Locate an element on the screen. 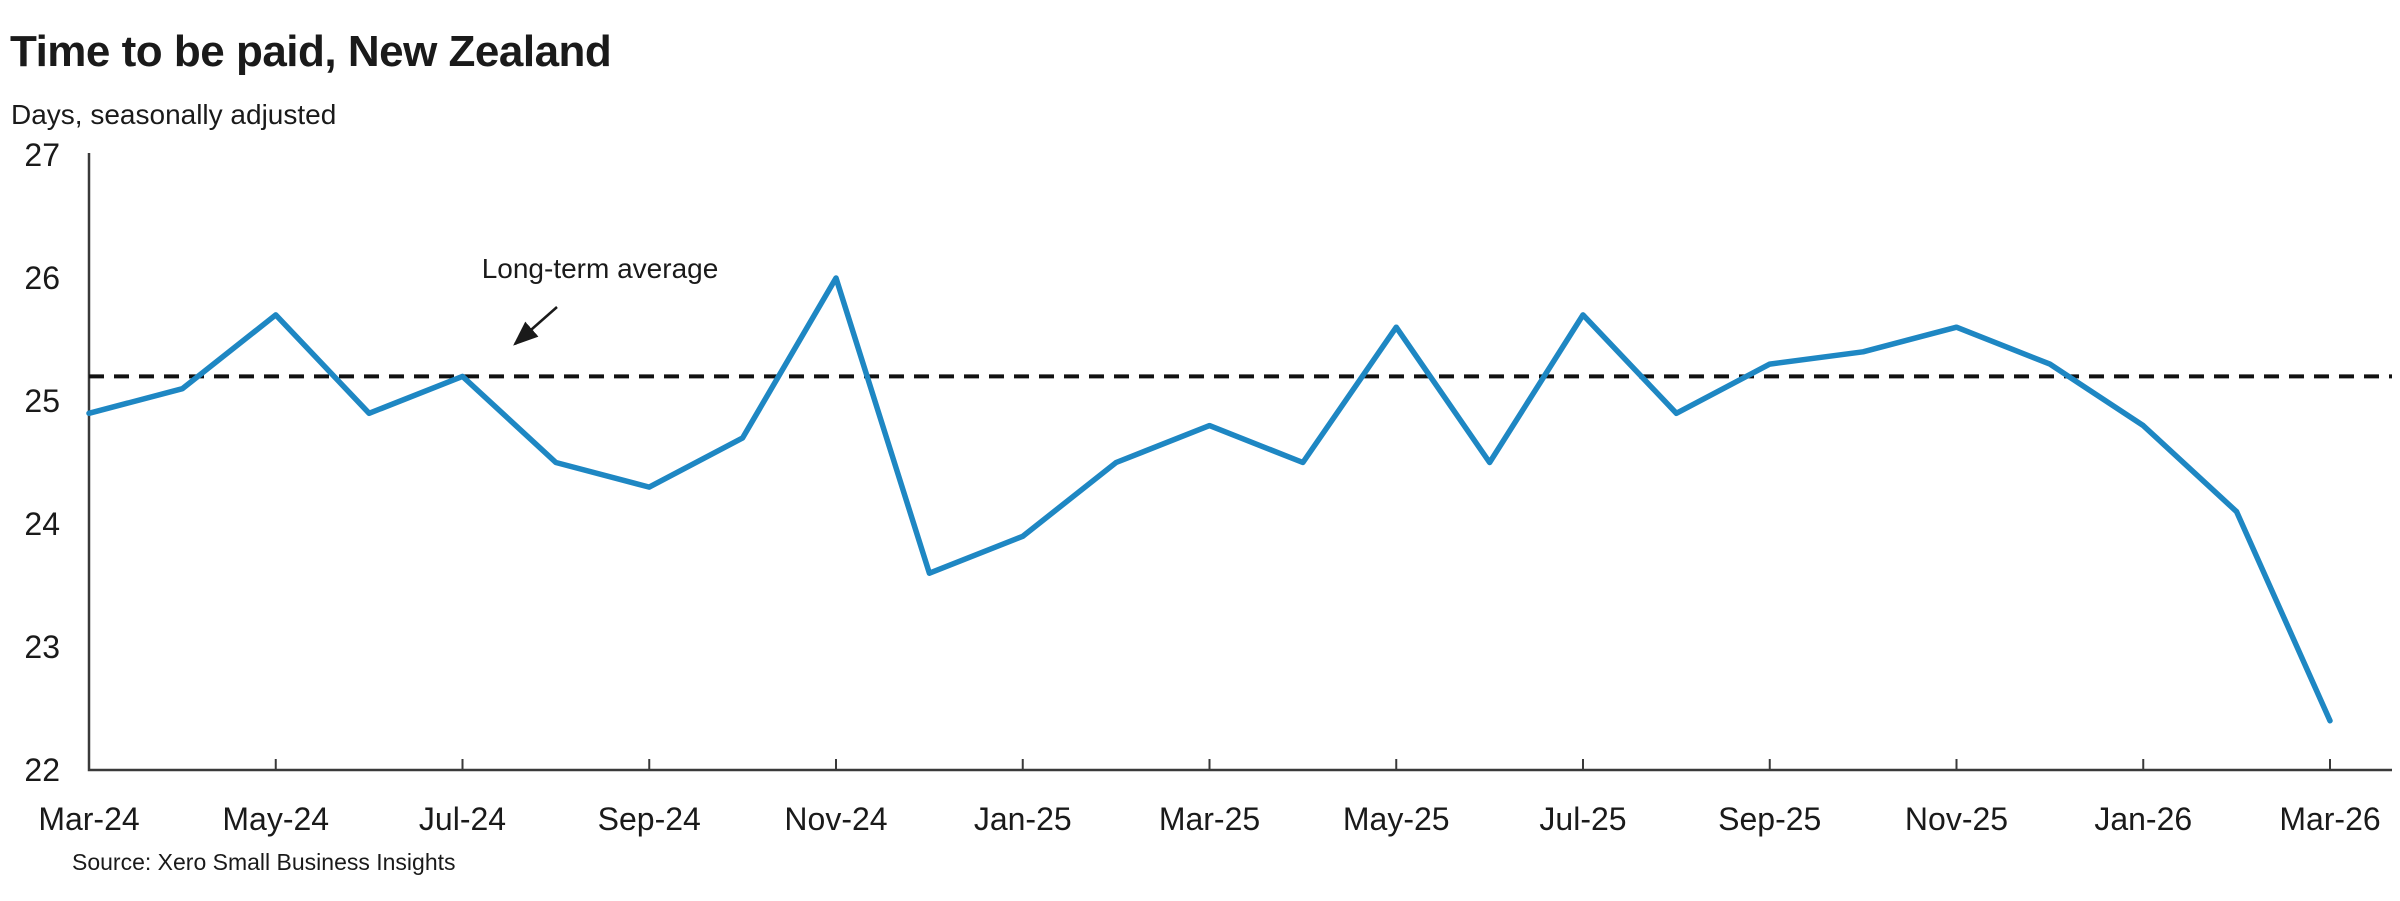 Image resolution: width=2400 pixels, height=901 pixels. y-tick-label: 27 is located at coordinates (42, 155).